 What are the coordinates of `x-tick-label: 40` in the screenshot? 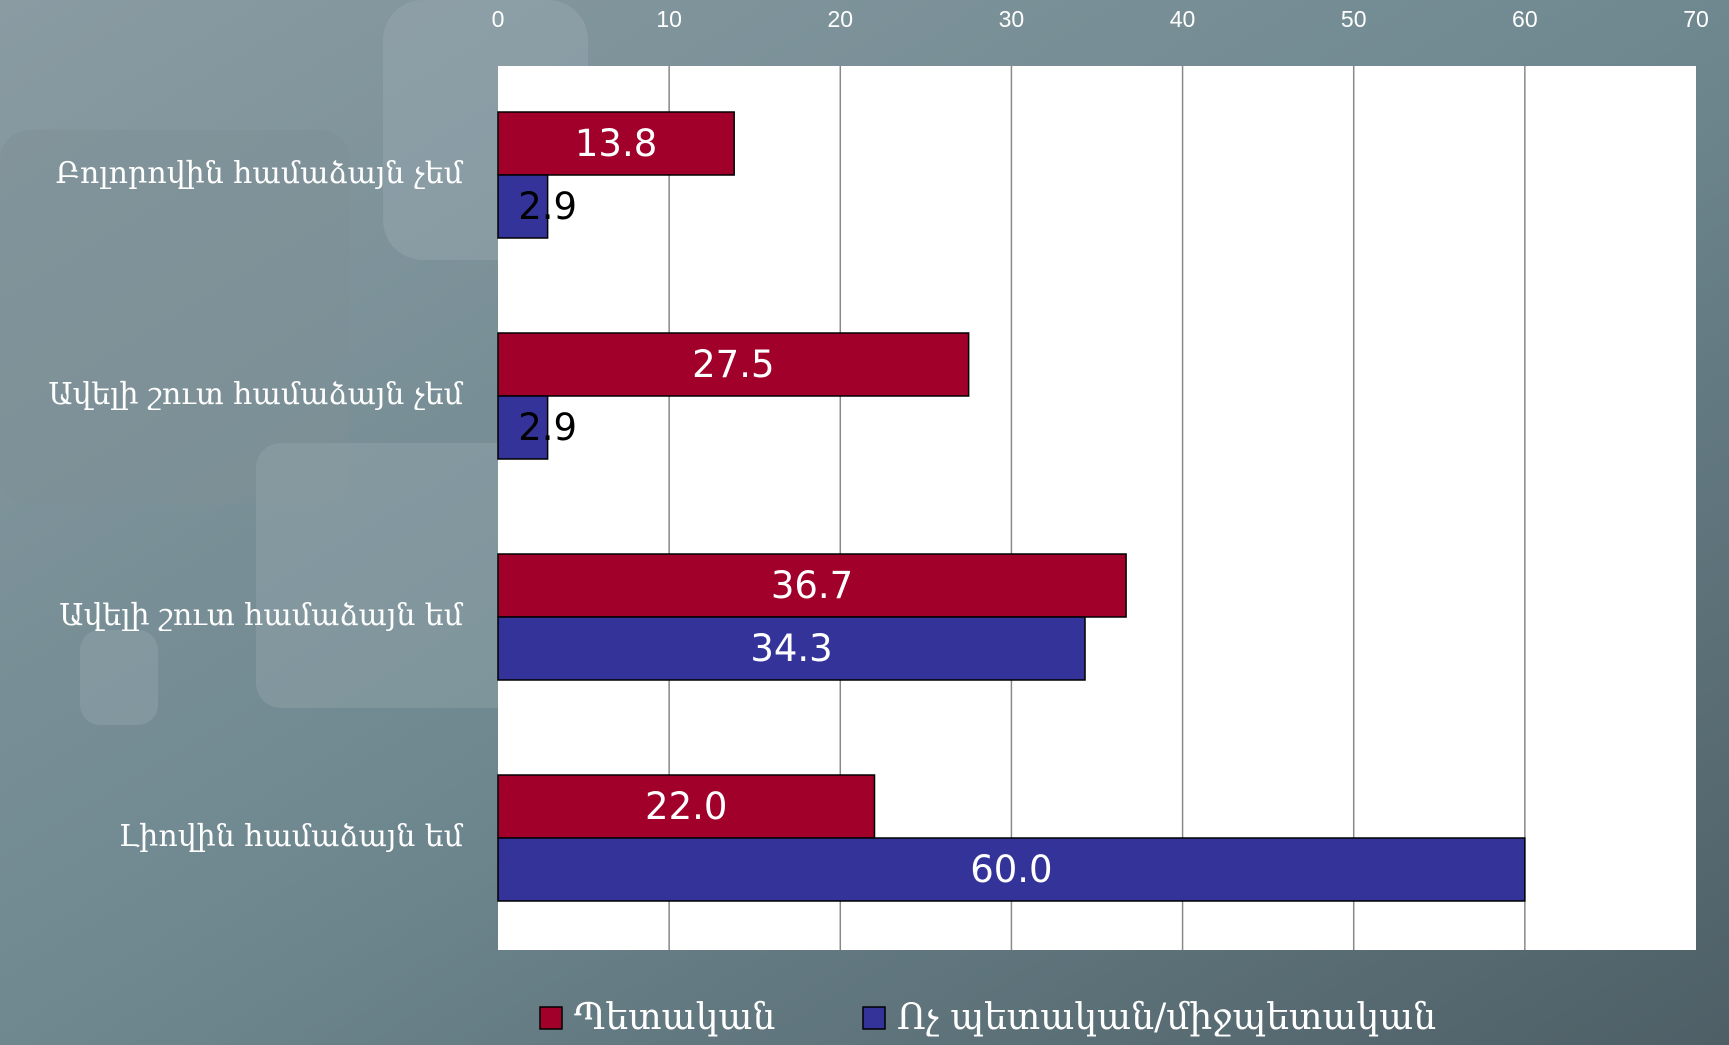 It's located at (1183, 19).